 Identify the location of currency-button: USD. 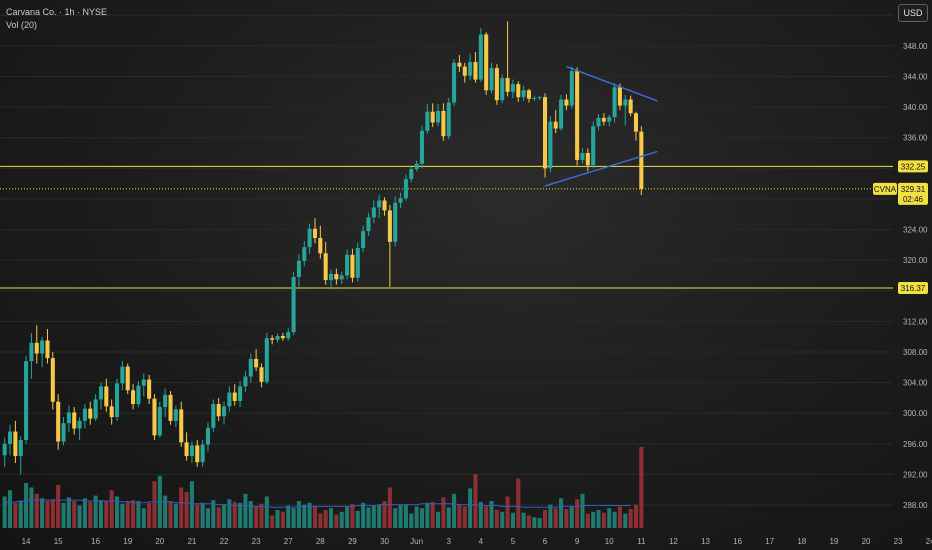
(913, 13).